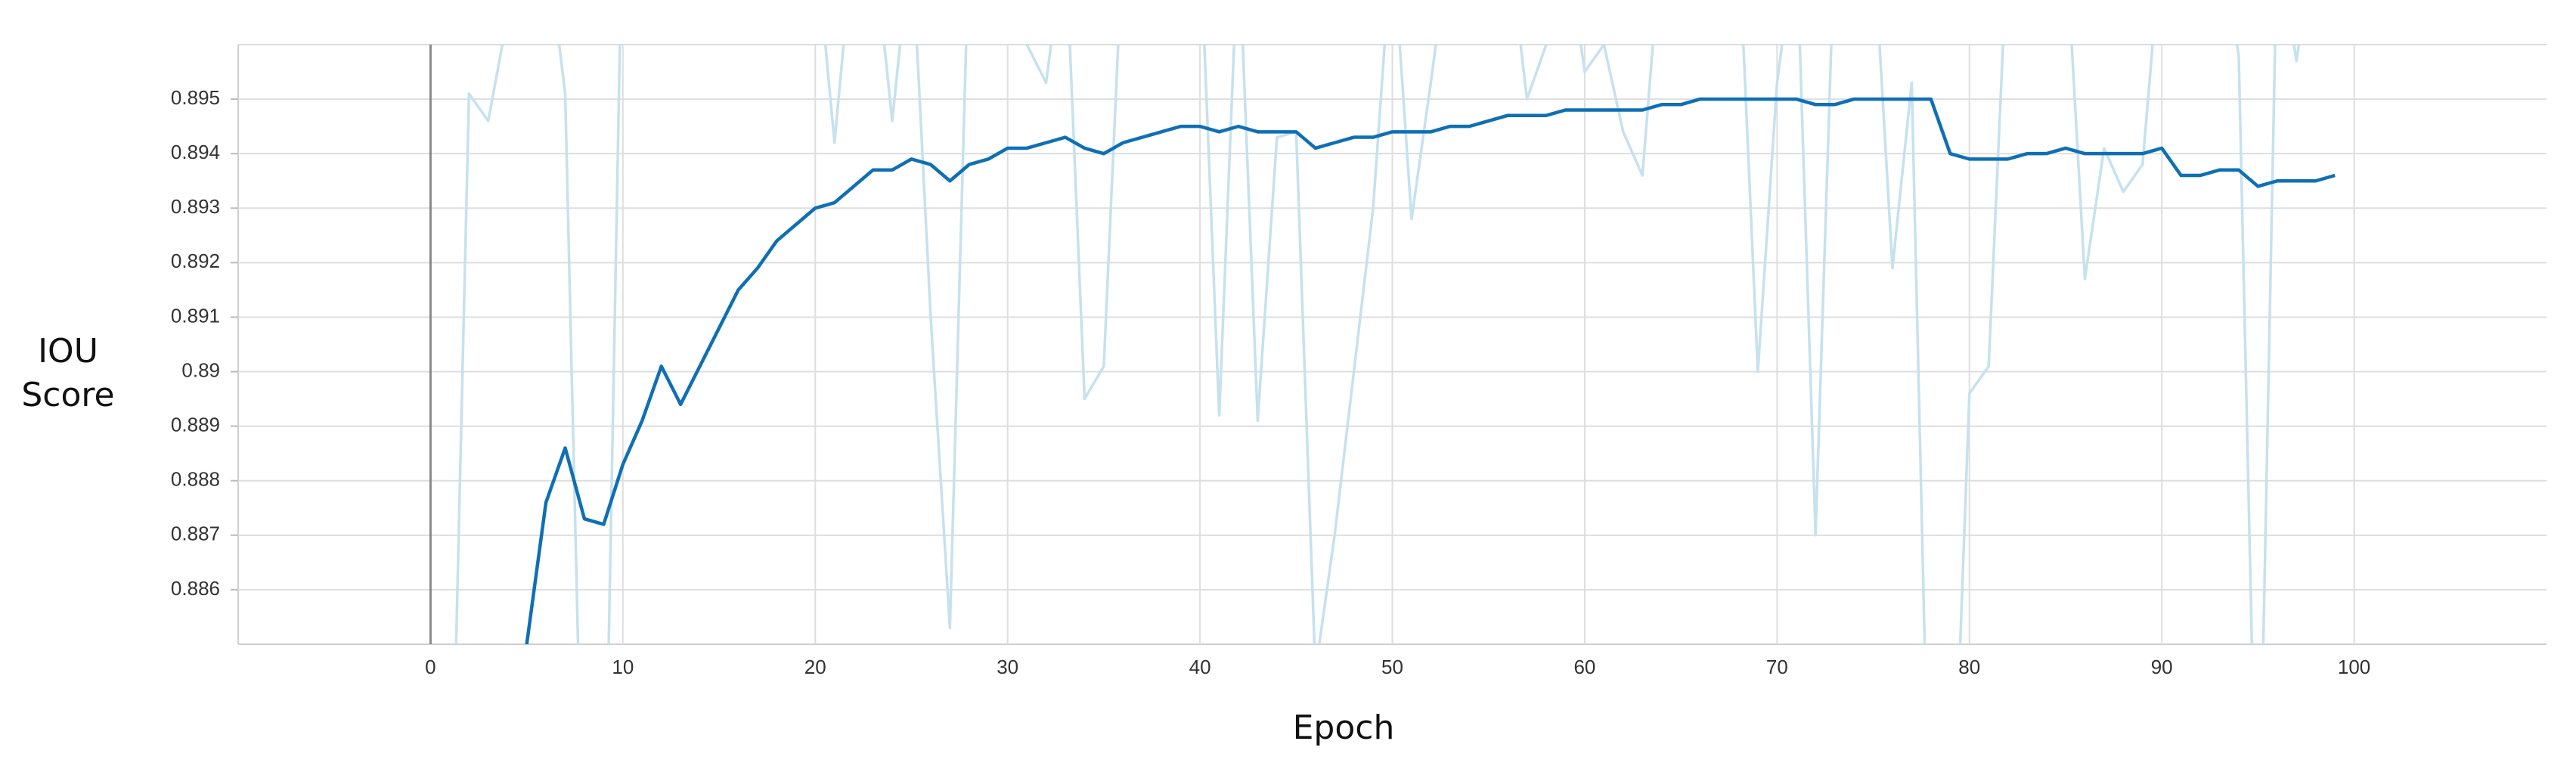 Image resolution: width=2576 pixels, height=769 pixels. I want to click on x-tick-label: 80, so click(1969, 667).